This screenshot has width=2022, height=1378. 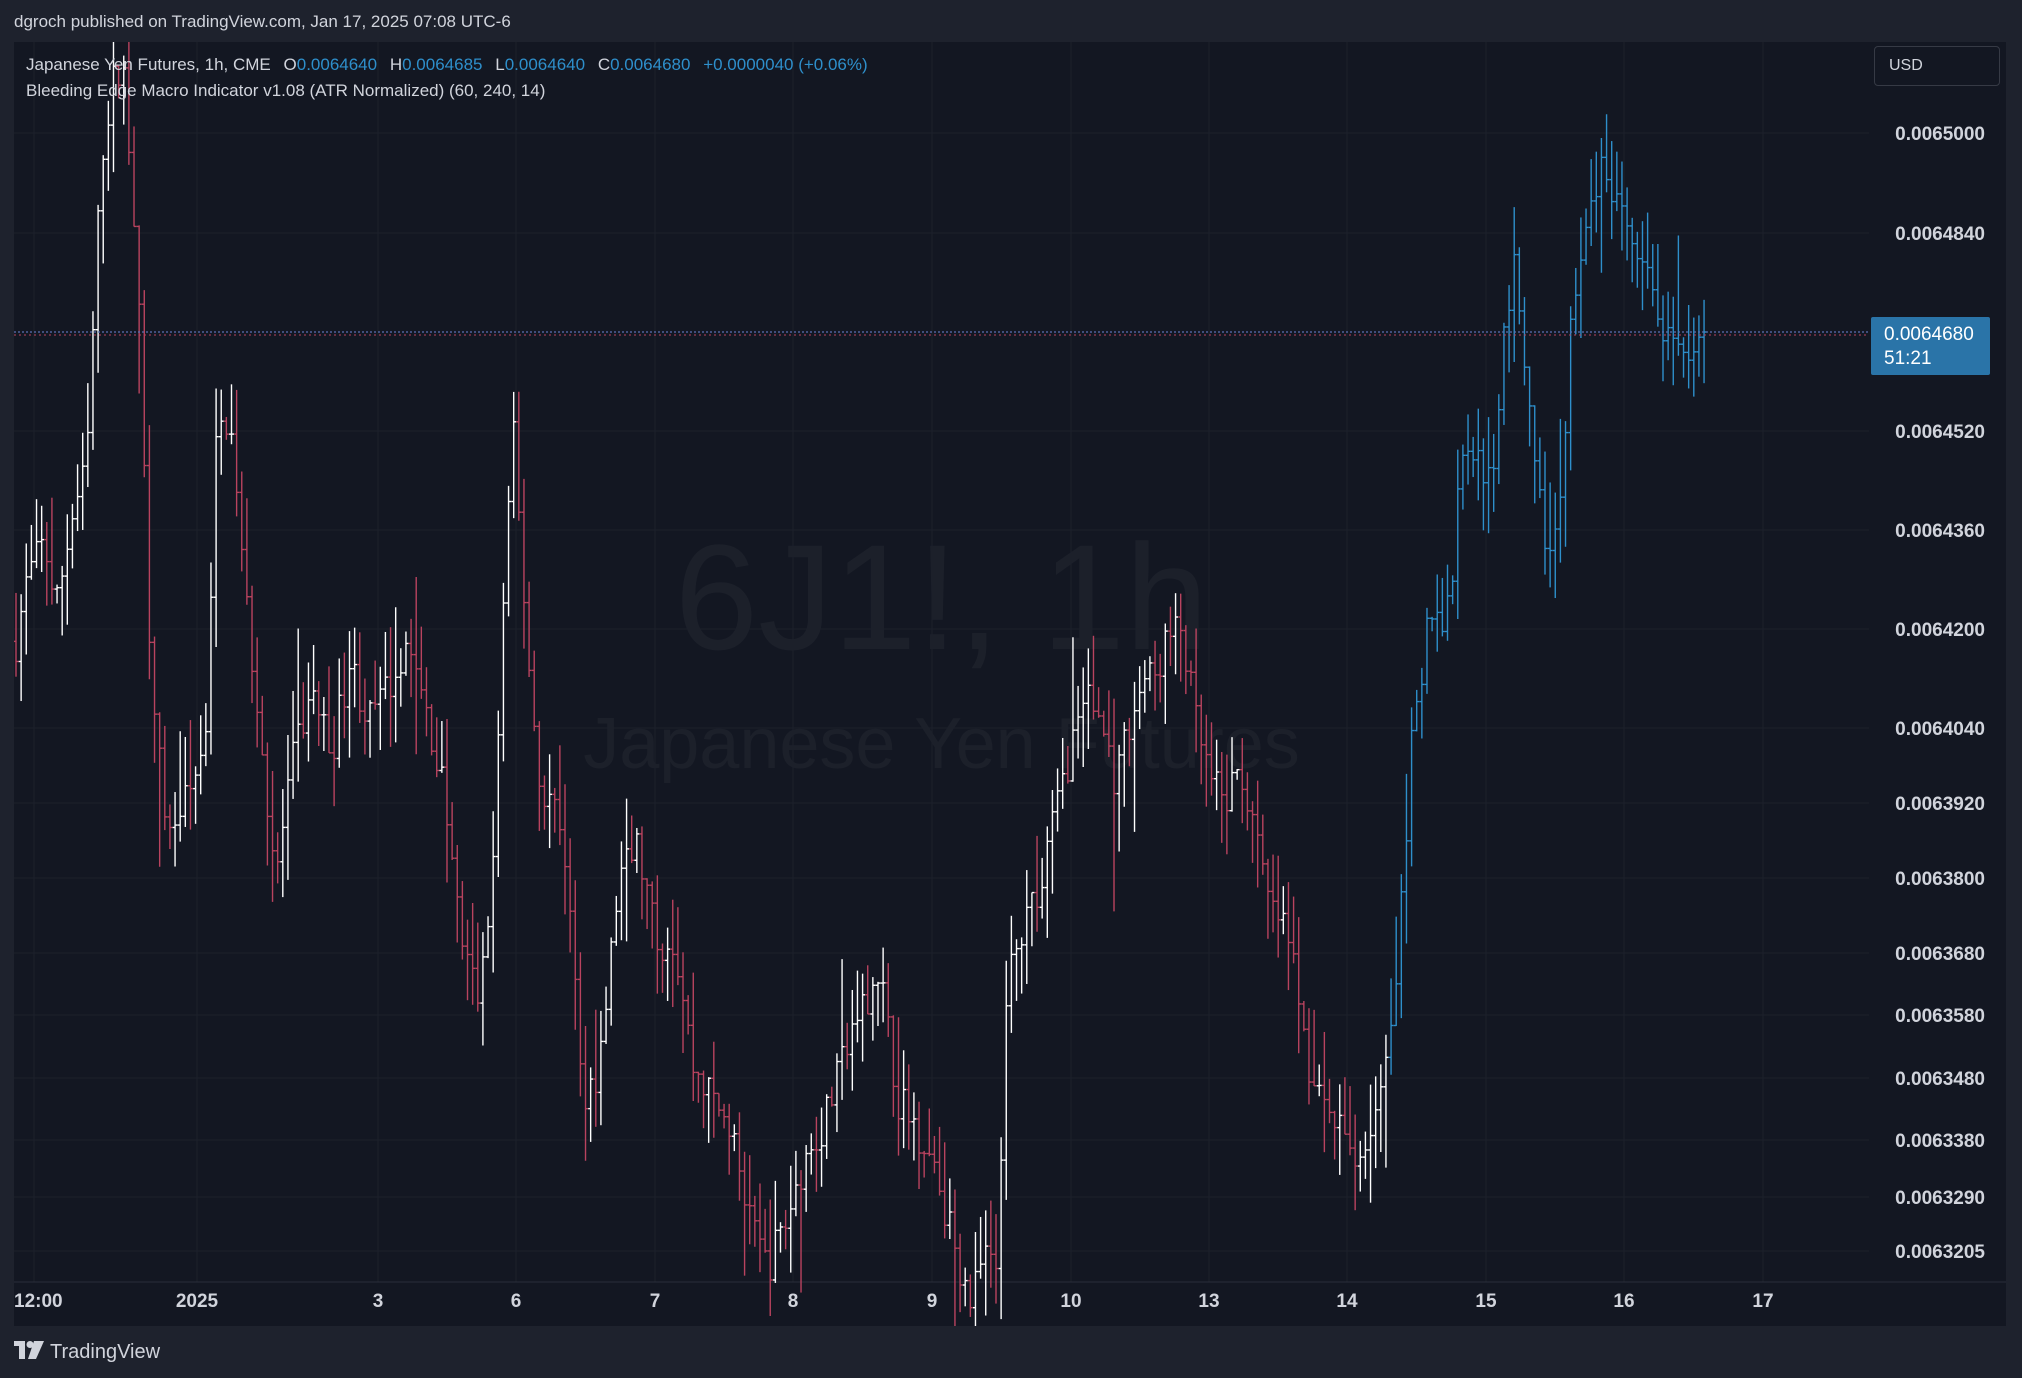 I want to click on legend-low: 0.0064640, so click(x=545, y=64).